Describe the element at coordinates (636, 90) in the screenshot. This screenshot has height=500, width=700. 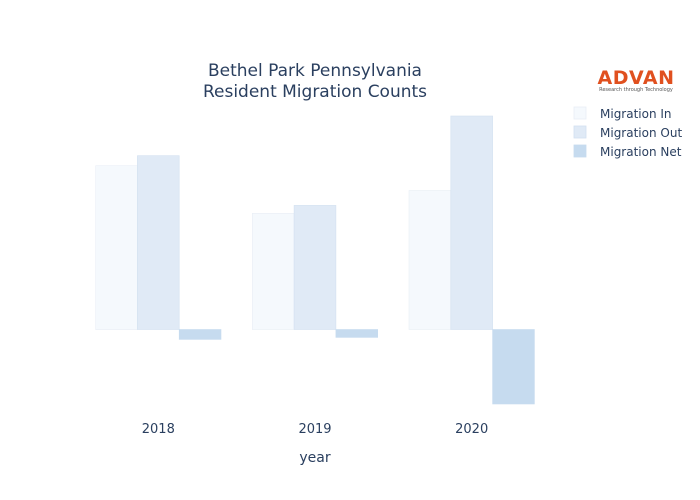
I see `advan-logo-tagline: Research through Technology` at that location.